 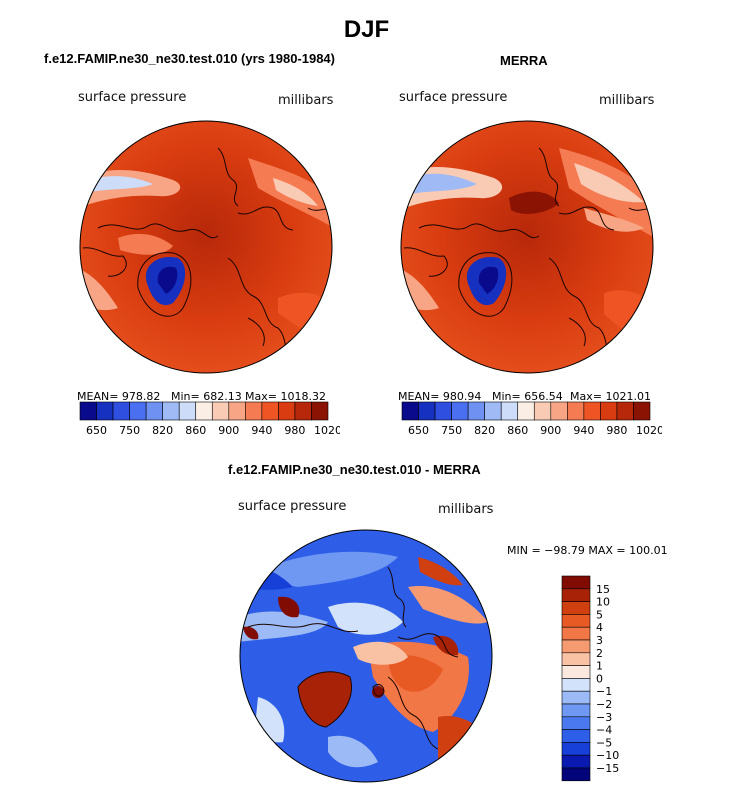 What do you see at coordinates (206, 396) in the screenshot?
I see `model-min-stat: Min= 682.13` at bounding box center [206, 396].